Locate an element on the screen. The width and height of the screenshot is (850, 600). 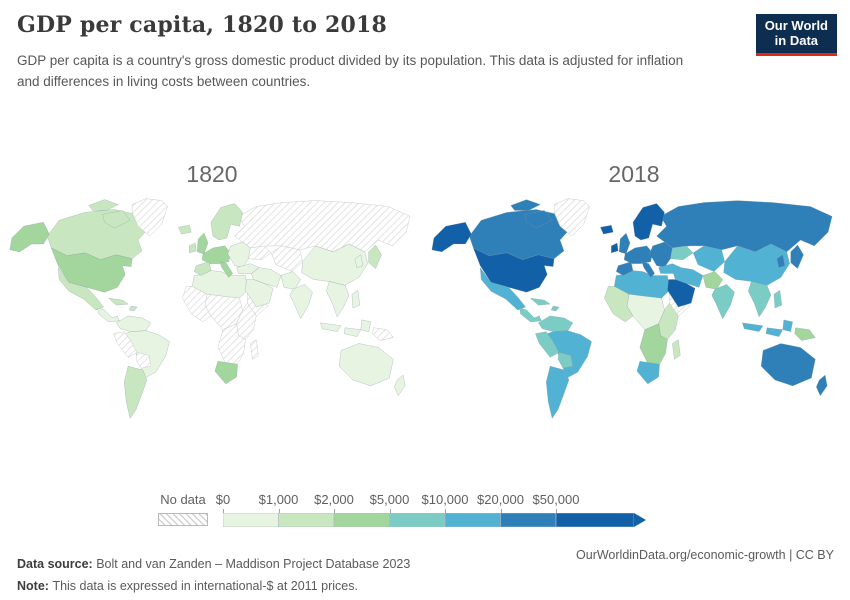
legend-color-bar is located at coordinates (434, 520).